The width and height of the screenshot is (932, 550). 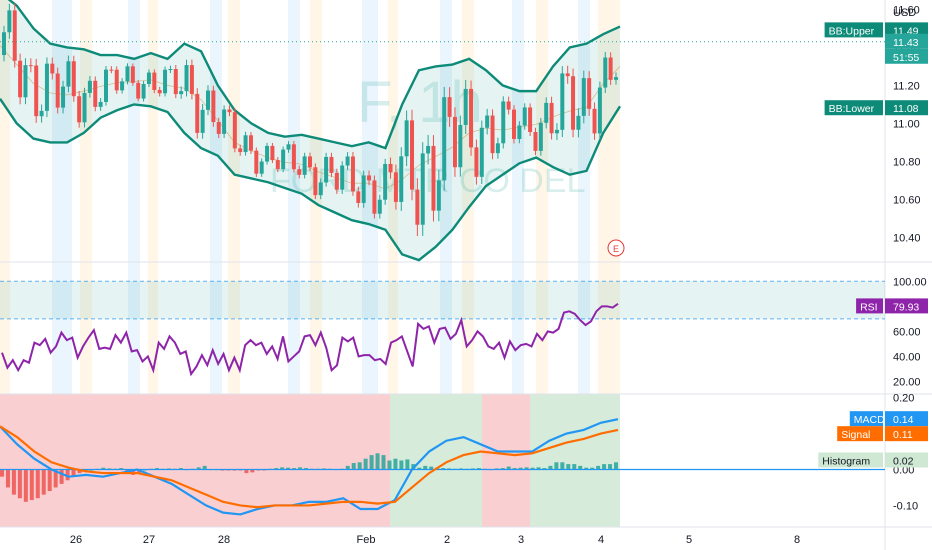 I want to click on time-tick-label: 26, so click(x=76, y=540).